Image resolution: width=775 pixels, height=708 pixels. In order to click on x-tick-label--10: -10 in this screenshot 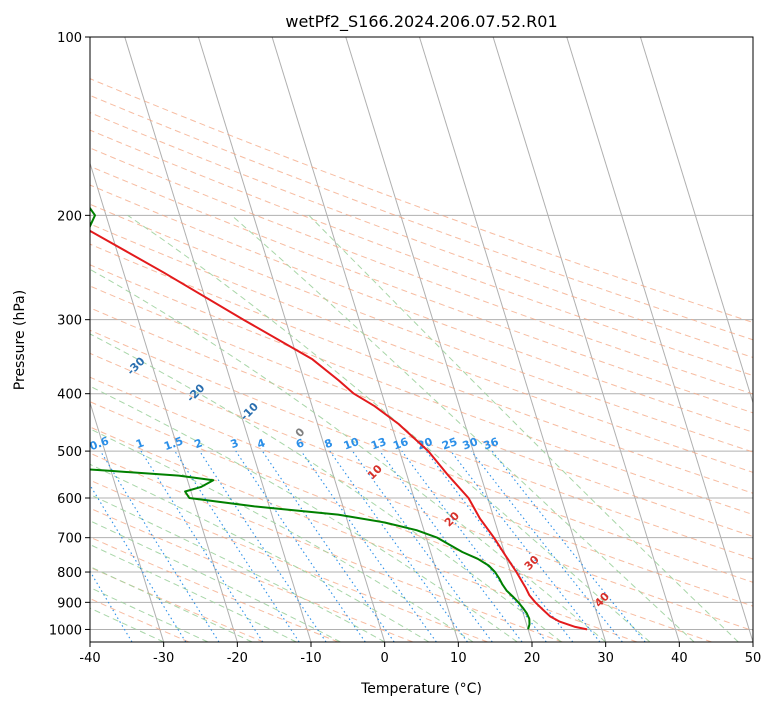, I will do `click(310, 658)`.